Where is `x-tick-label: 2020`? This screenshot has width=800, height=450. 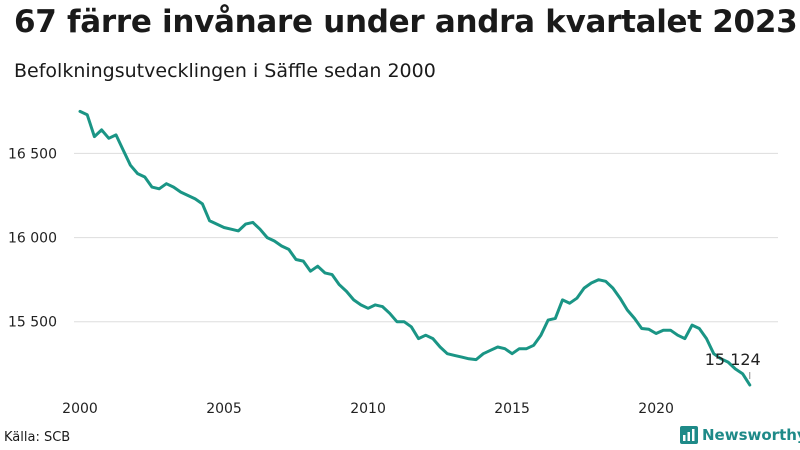 x-tick-label: 2020 is located at coordinates (656, 409).